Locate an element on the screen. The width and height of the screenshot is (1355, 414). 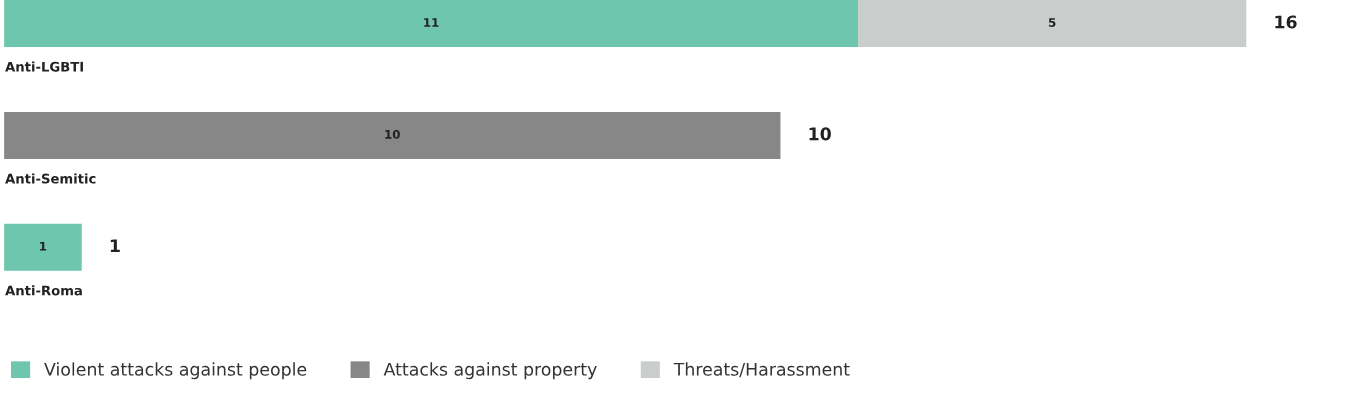
y-tick-label: Anti-Semitic is located at coordinates (50, 178).